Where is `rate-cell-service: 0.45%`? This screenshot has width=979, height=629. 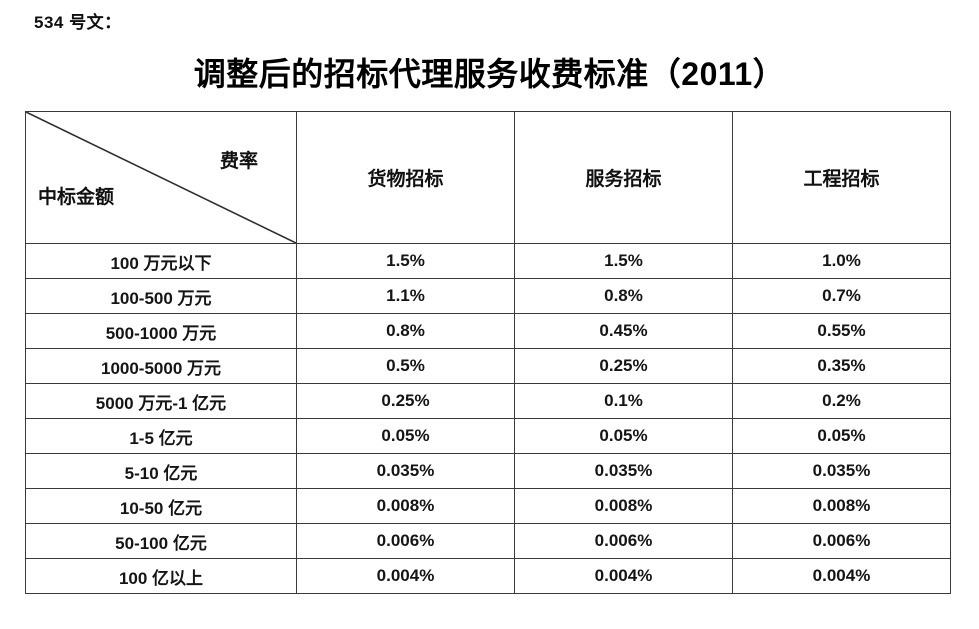
rate-cell-service: 0.45% is located at coordinates (623, 331).